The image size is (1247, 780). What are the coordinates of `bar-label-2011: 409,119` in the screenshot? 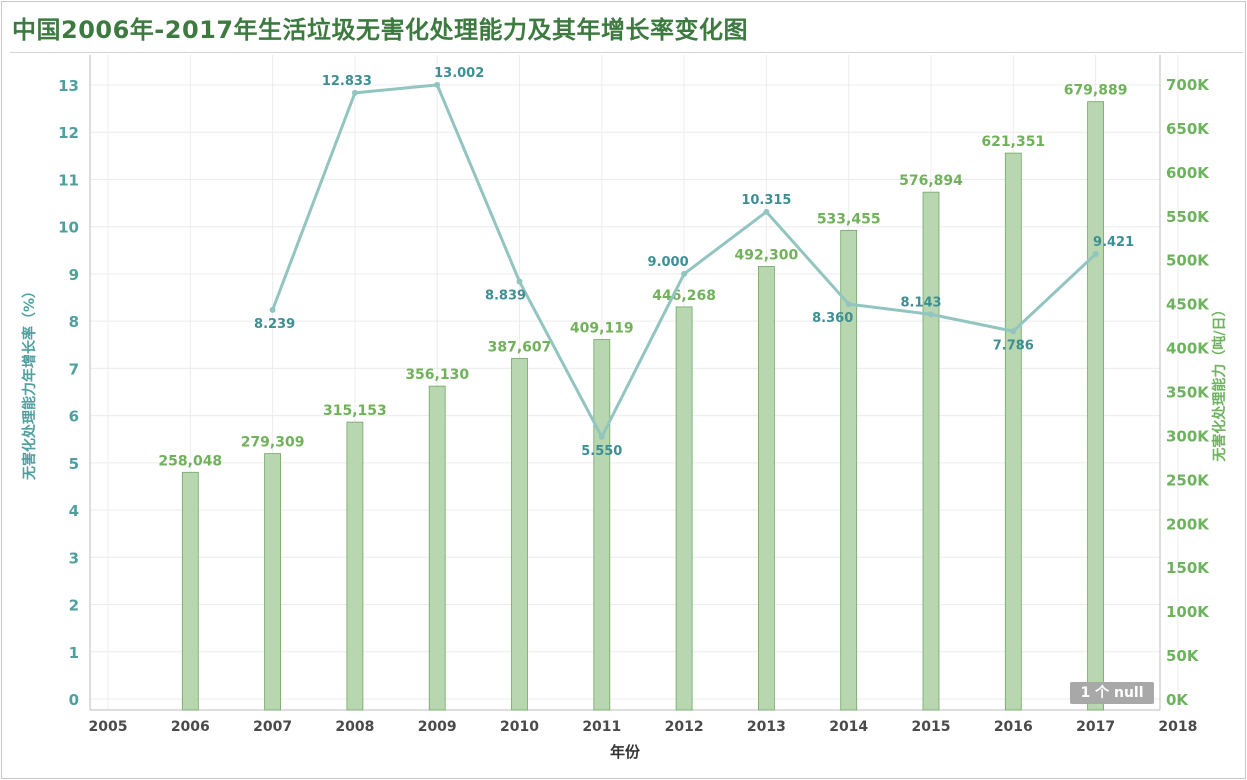 It's located at (602, 329).